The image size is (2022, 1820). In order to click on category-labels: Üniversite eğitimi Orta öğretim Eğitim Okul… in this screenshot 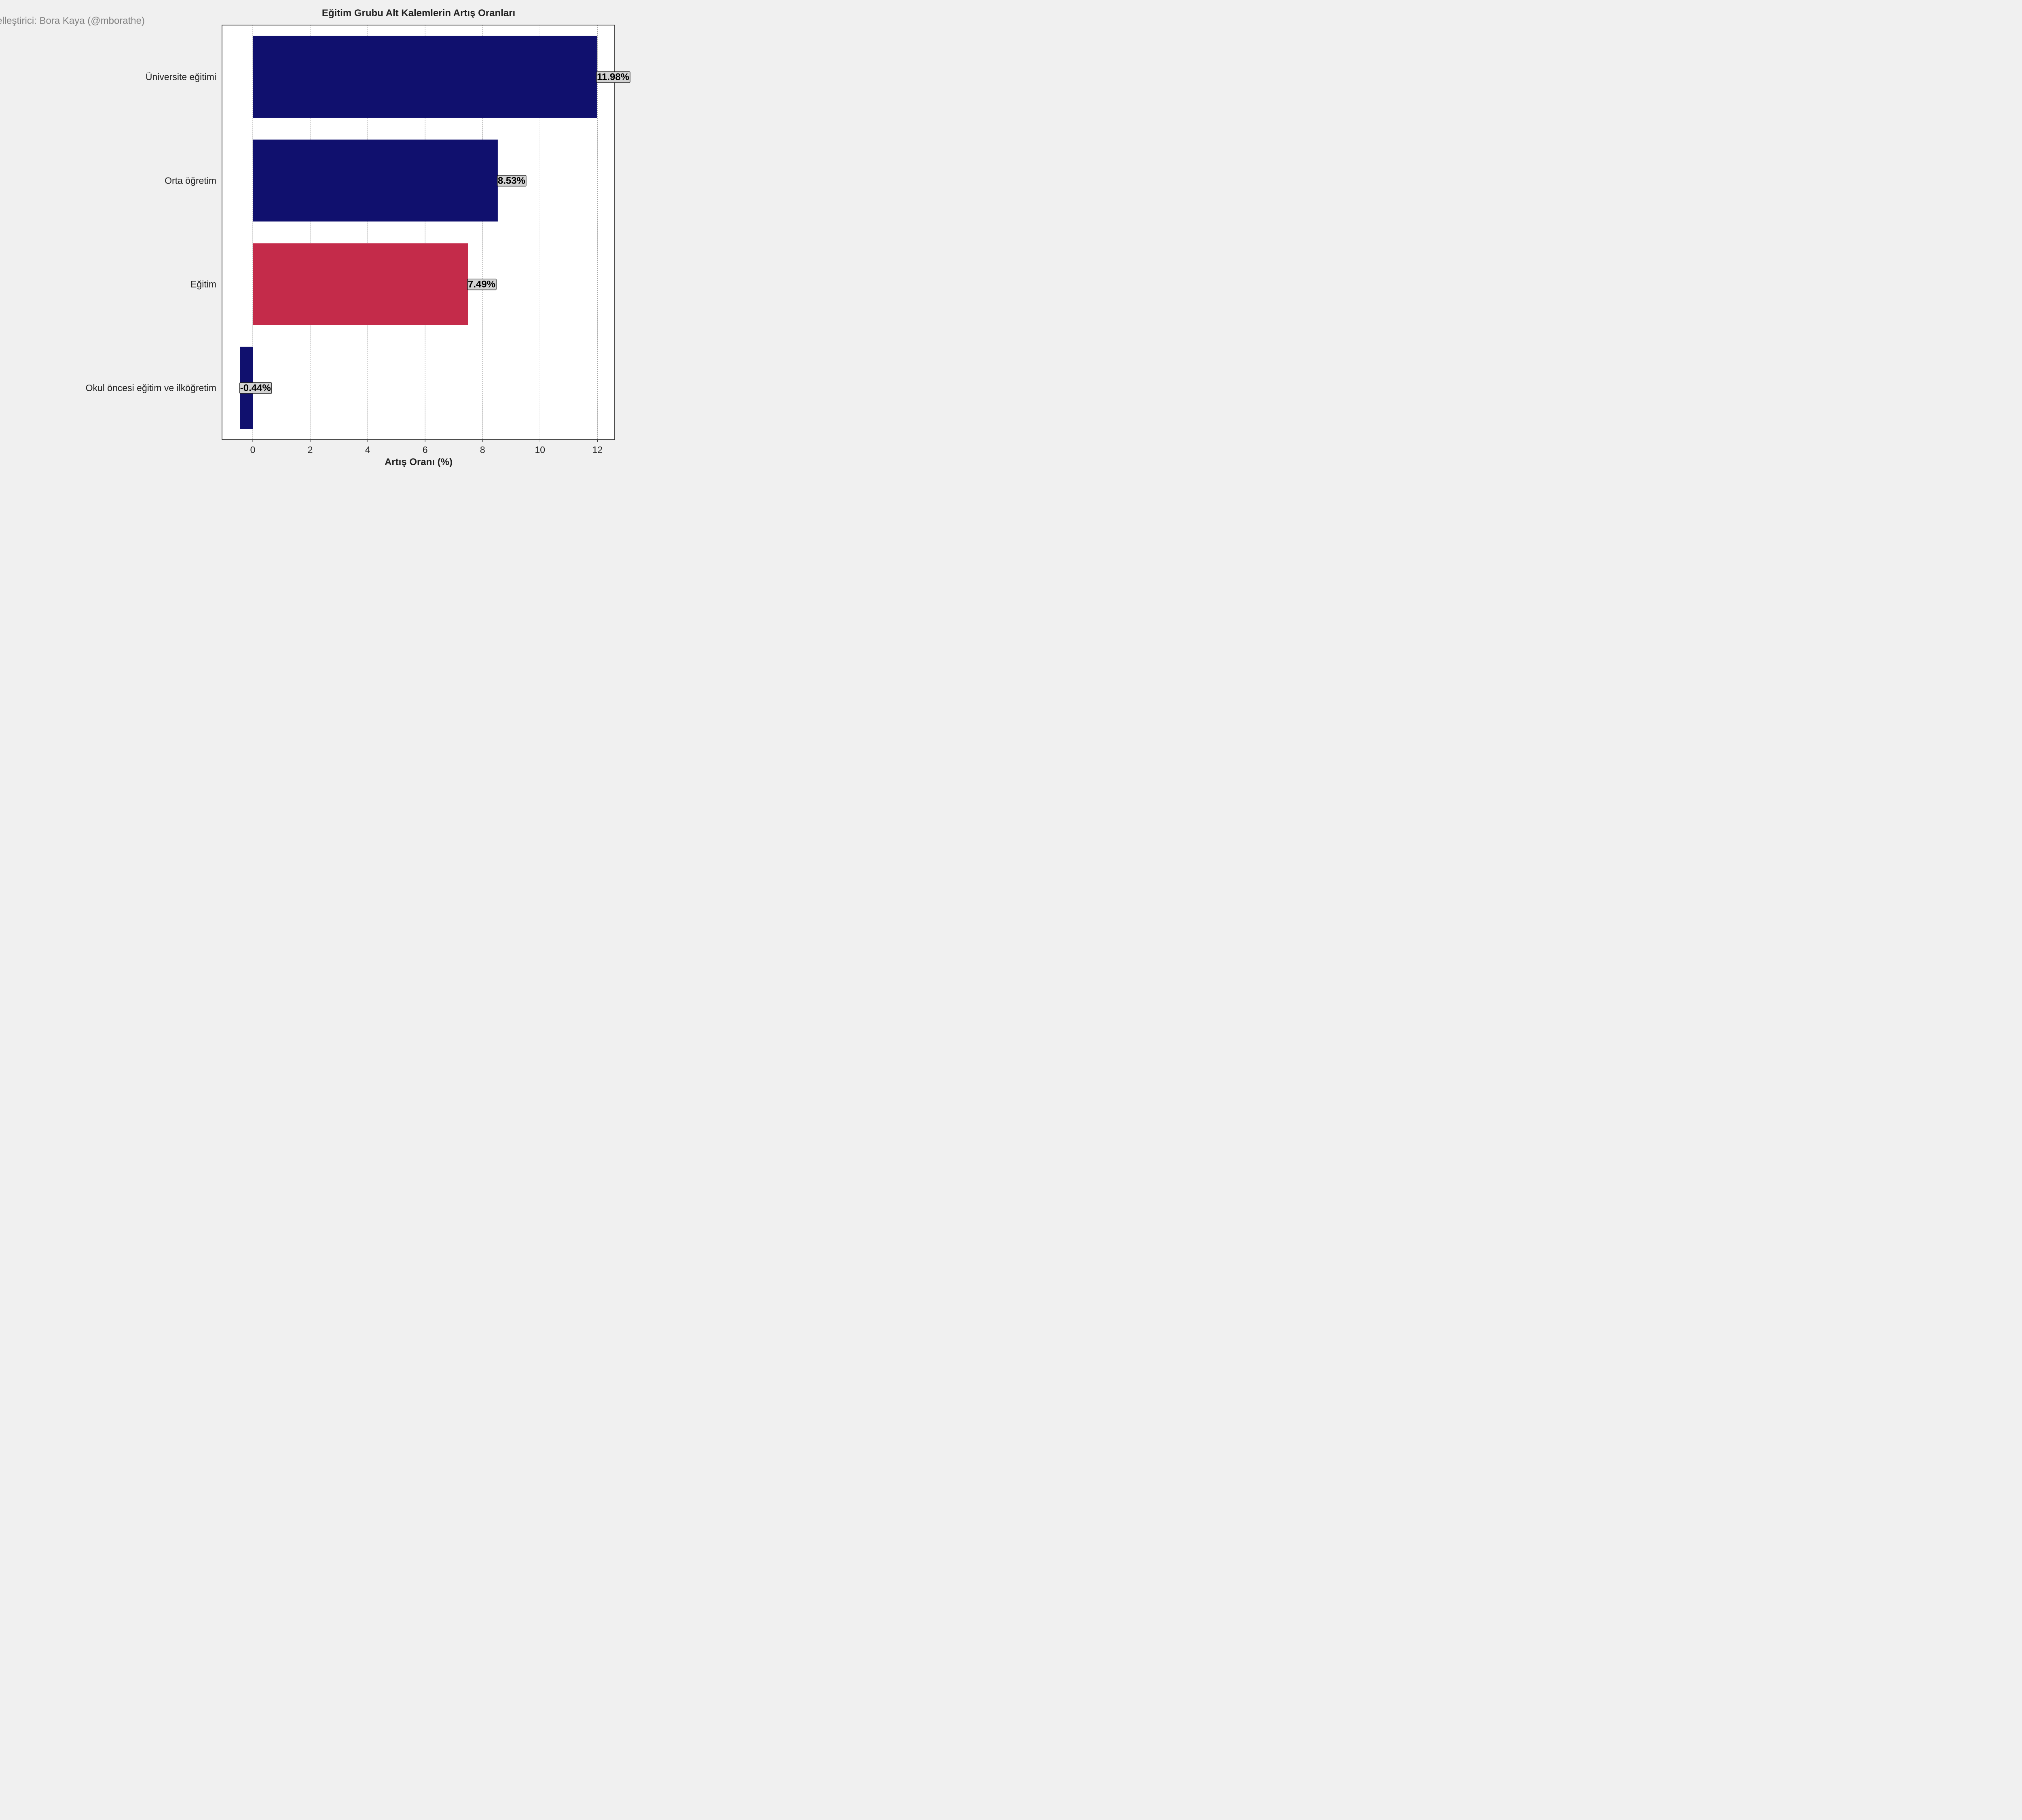, I will do `click(151, 233)`.